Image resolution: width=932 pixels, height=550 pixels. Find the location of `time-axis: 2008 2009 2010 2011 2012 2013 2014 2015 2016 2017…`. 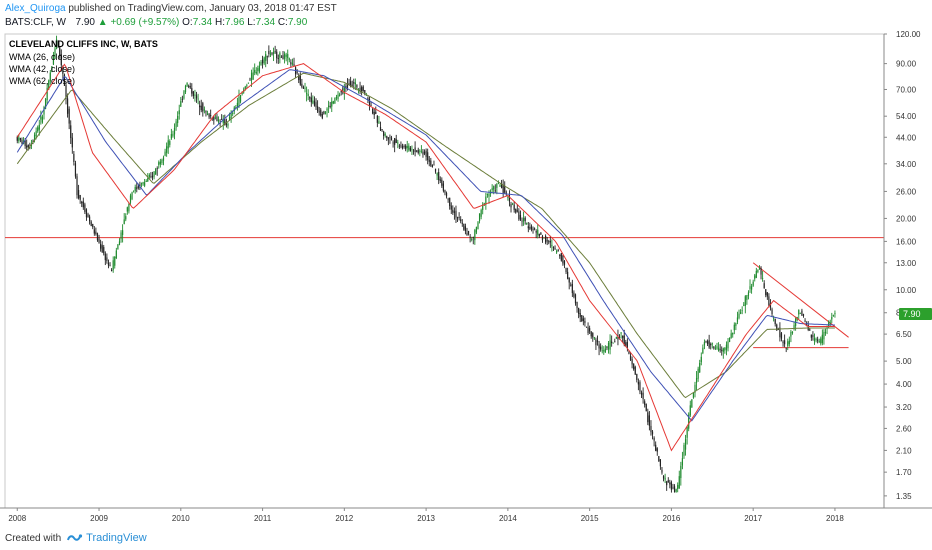

time-axis: 2008 2009 2010 2011 2012 2013 2014 2015 2016 2017… is located at coordinates (466, 515).